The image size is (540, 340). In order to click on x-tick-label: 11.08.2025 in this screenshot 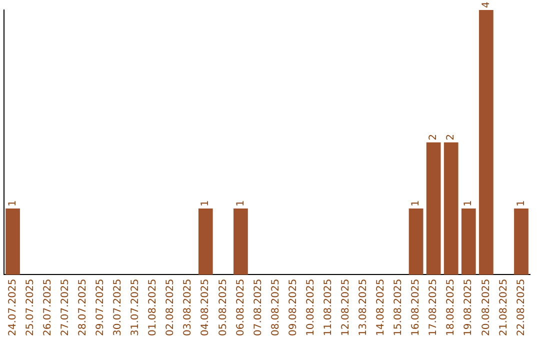, I will do `click(328, 307)`.